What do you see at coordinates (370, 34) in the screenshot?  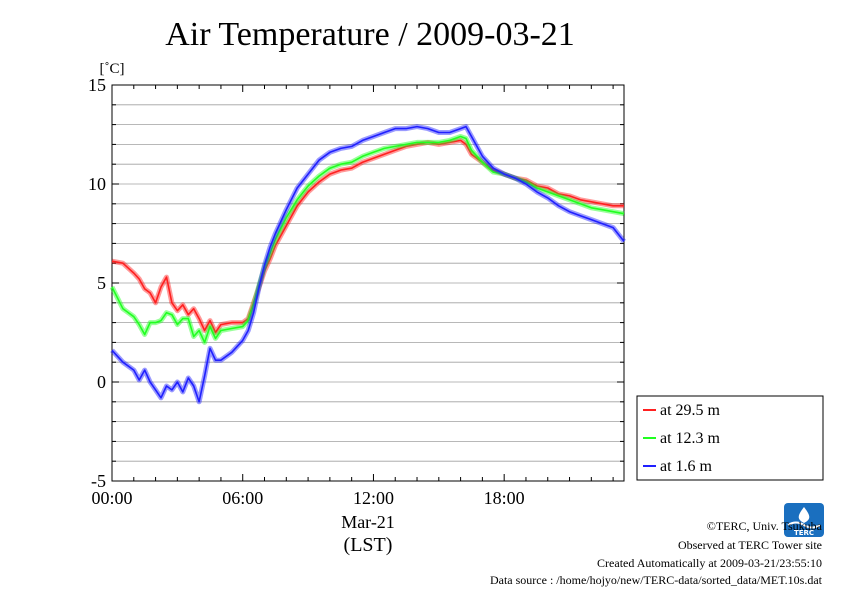 I see `chart-title: Air Temperature / 2009-03-21` at bounding box center [370, 34].